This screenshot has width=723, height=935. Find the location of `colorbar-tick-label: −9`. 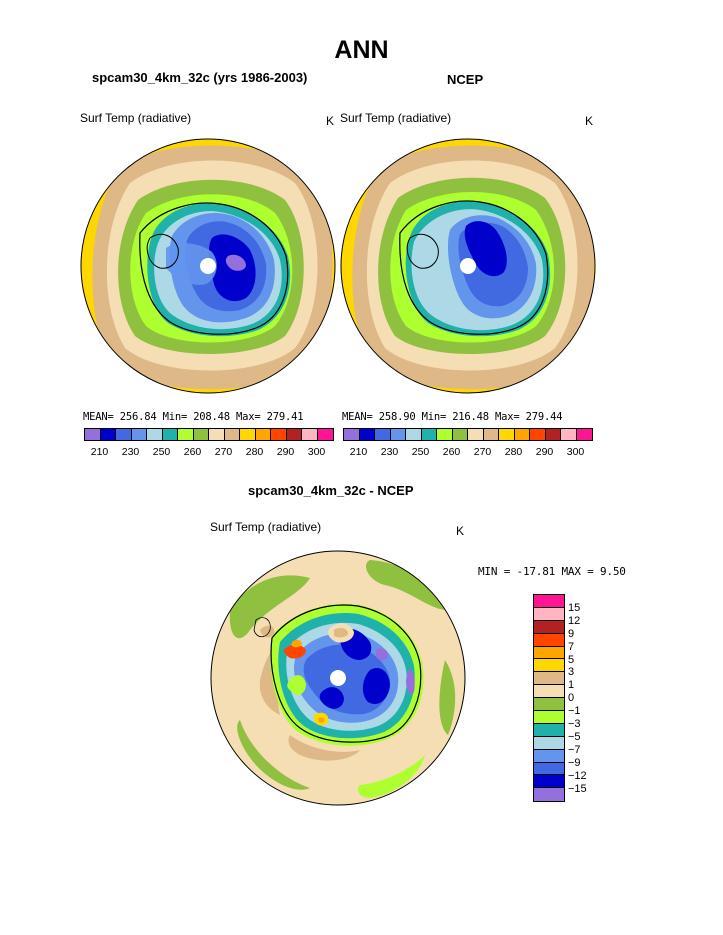

colorbar-tick-label: −9 is located at coordinates (574, 762).